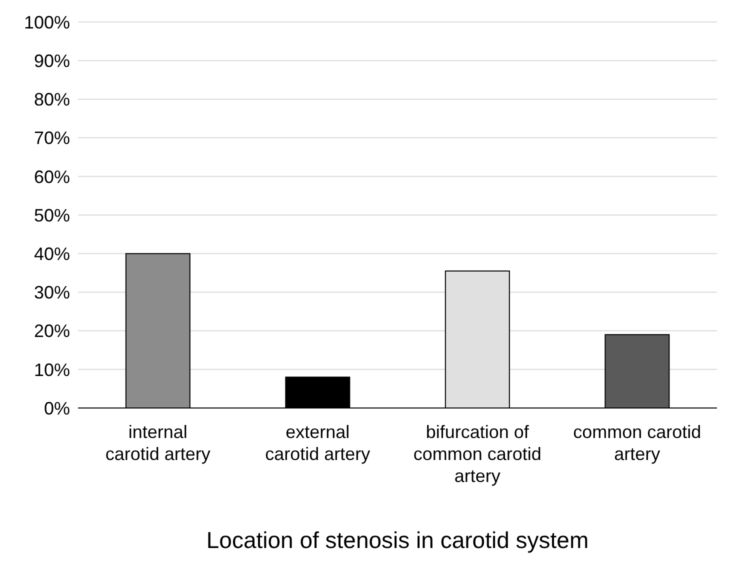 The width and height of the screenshot is (755, 576). What do you see at coordinates (52, 138) in the screenshot?
I see `y-tick-label: 70%` at bounding box center [52, 138].